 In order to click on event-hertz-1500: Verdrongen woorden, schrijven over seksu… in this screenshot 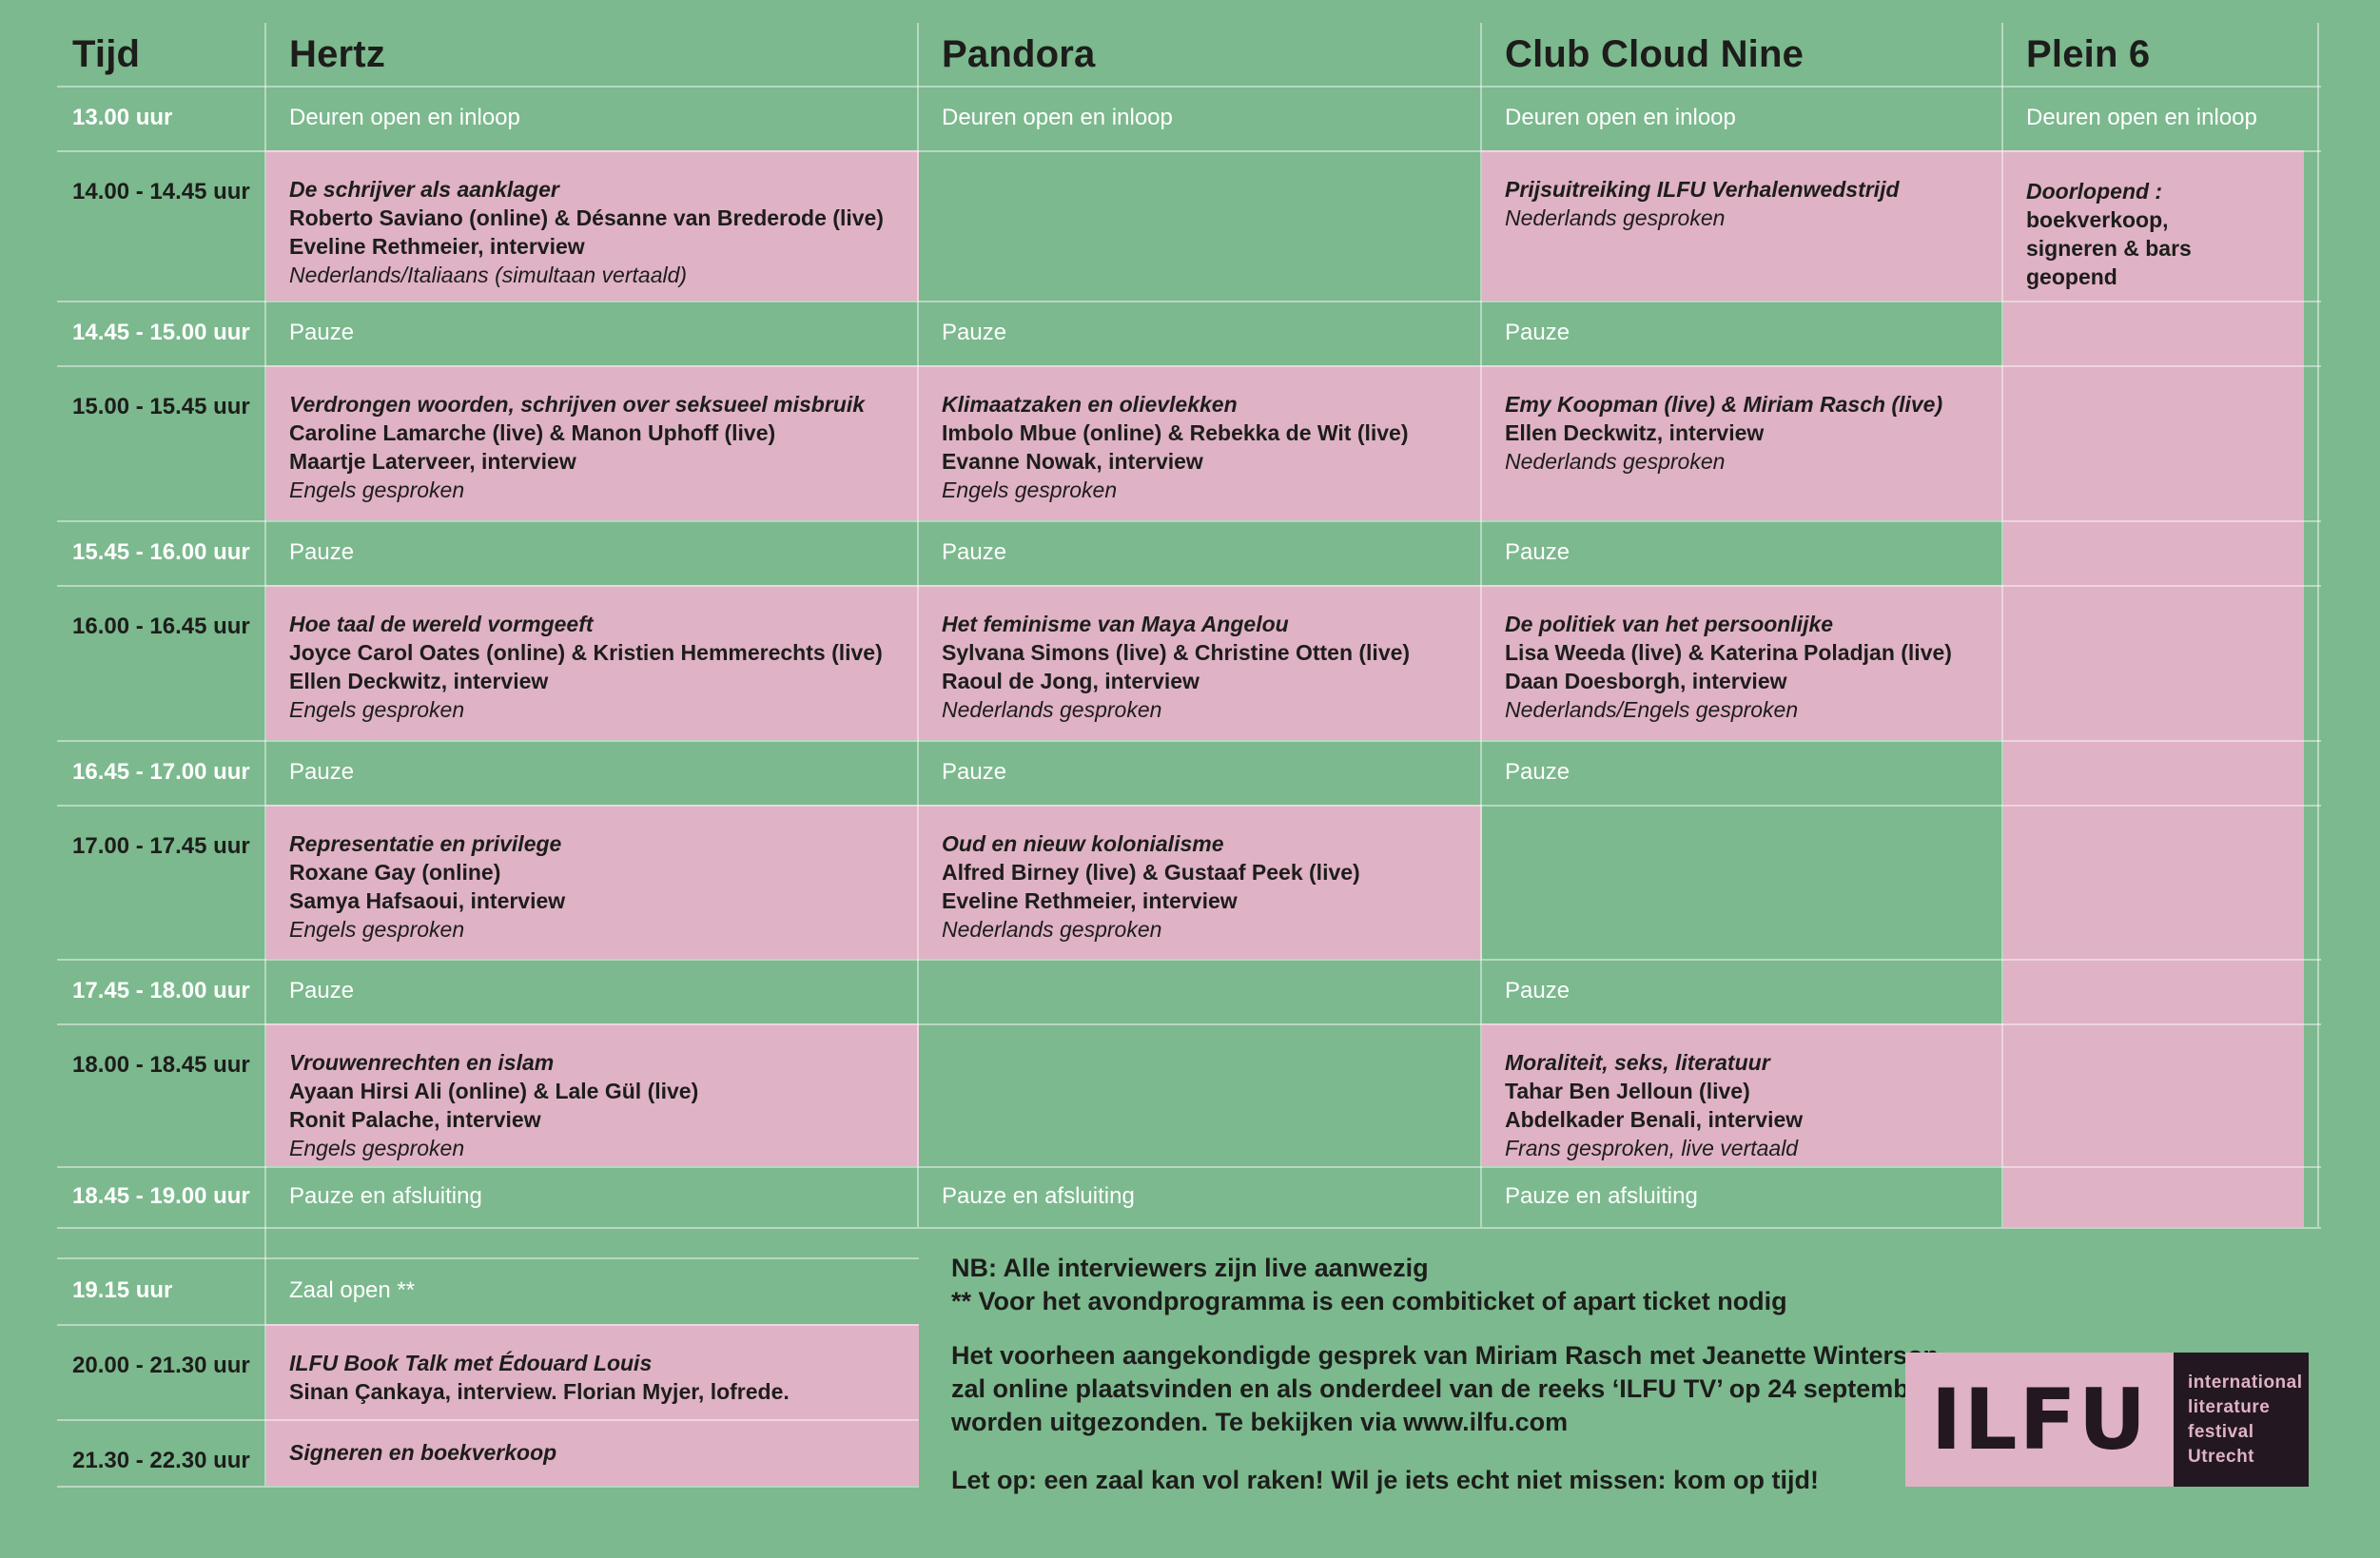, I will do `click(592, 442)`.